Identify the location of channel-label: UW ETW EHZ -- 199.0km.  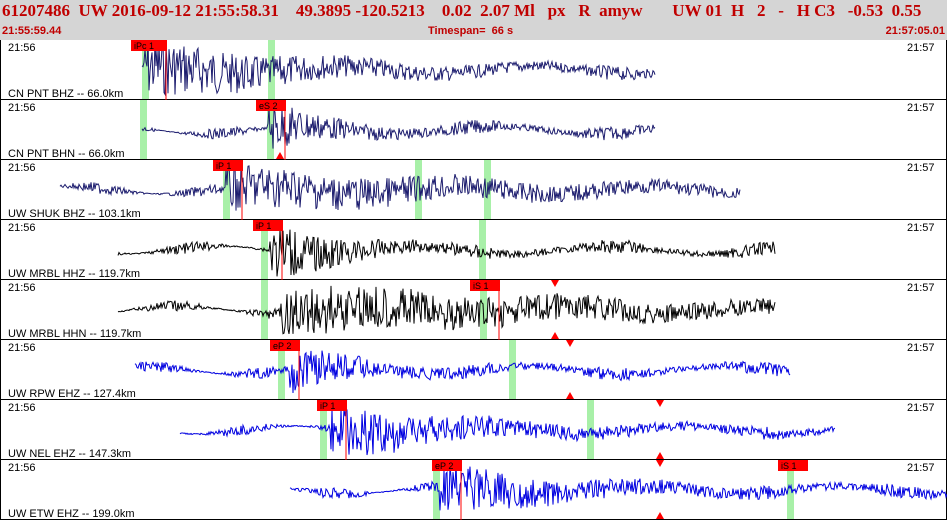
(71, 514).